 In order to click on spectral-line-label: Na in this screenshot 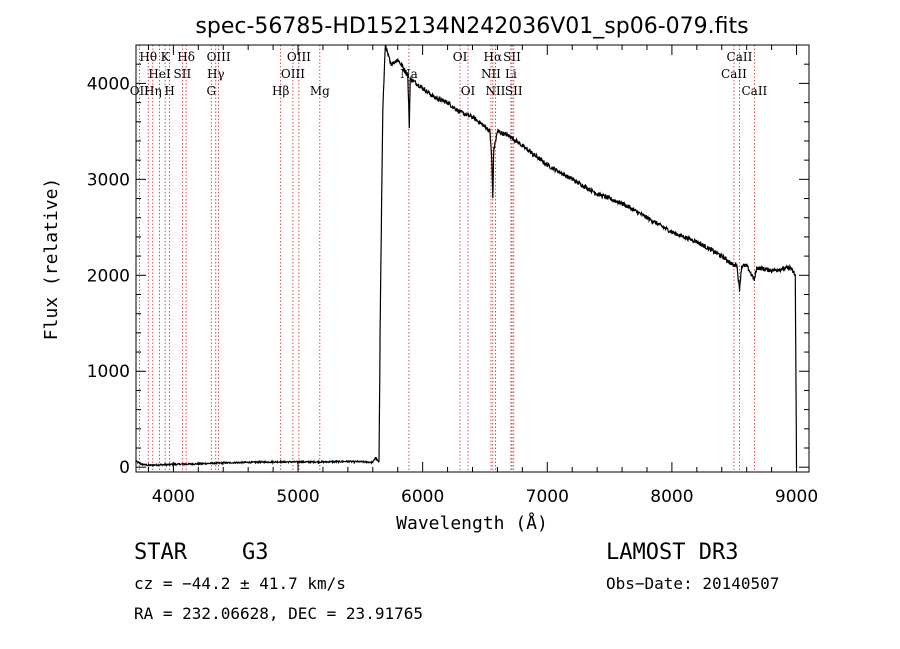, I will do `click(409, 74)`.